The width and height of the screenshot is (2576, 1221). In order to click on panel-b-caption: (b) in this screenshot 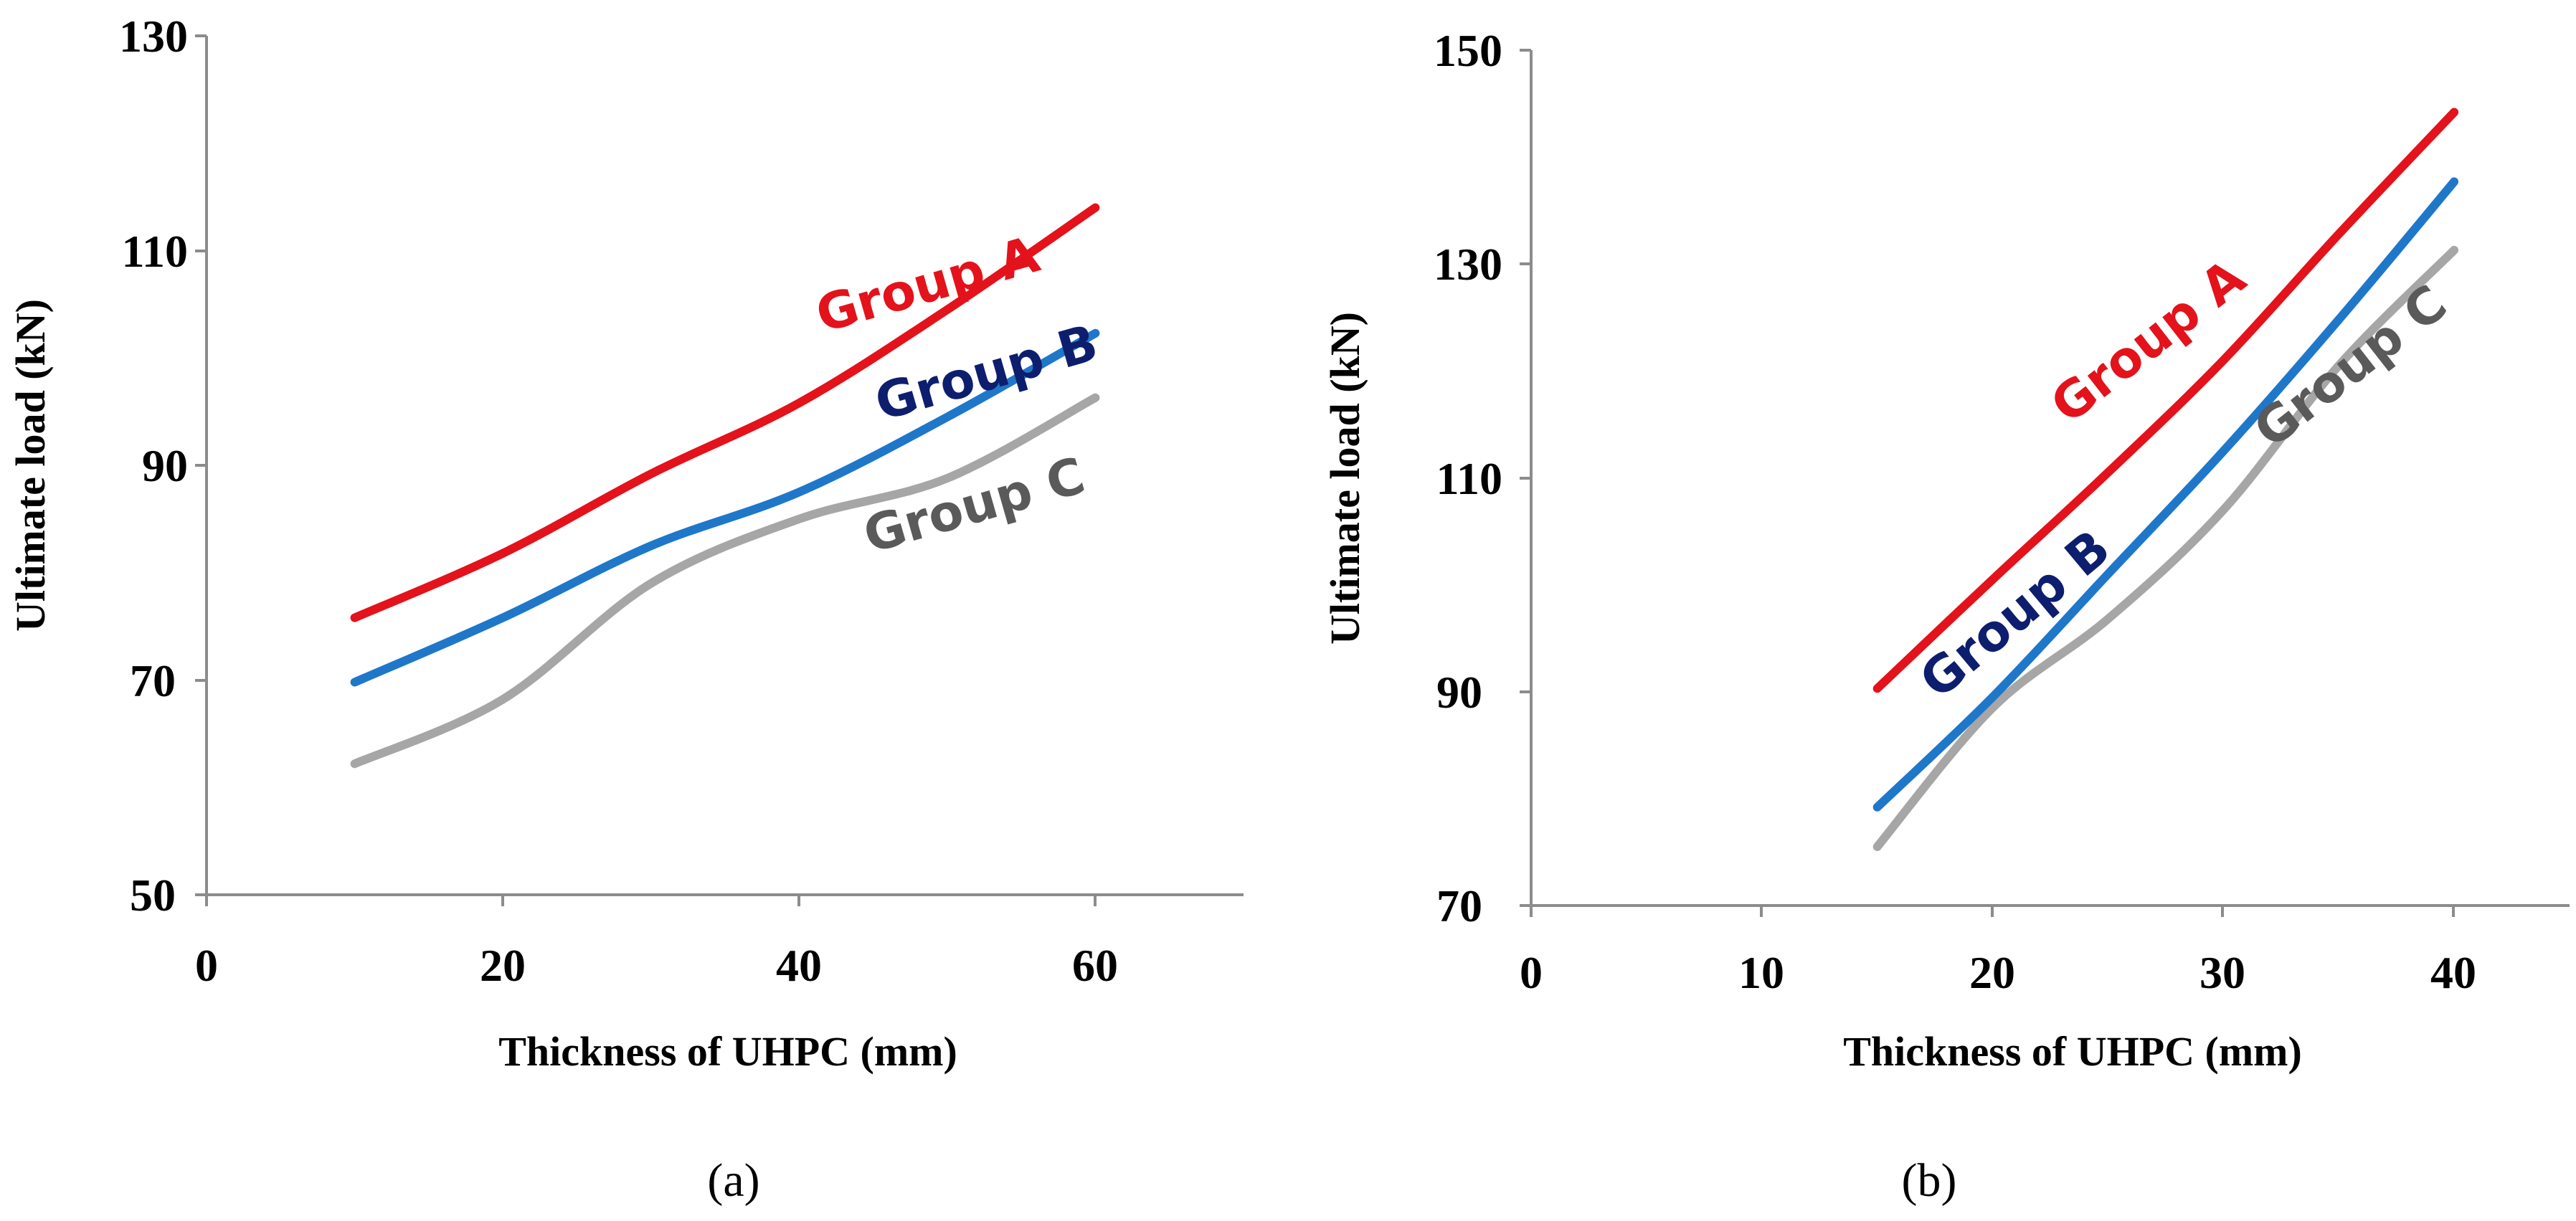, I will do `click(1929, 1180)`.